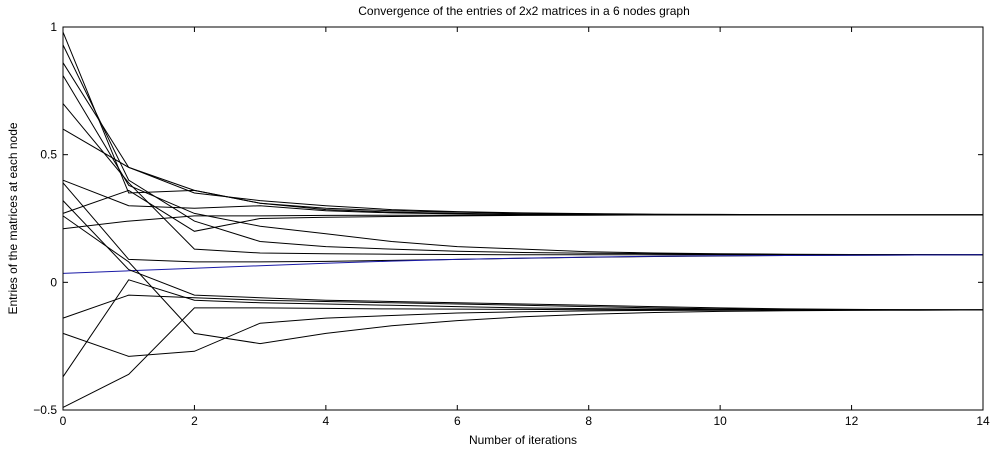 This screenshot has width=994, height=455. Describe the element at coordinates (326, 421) in the screenshot. I see `x-tick-label: 4` at that location.